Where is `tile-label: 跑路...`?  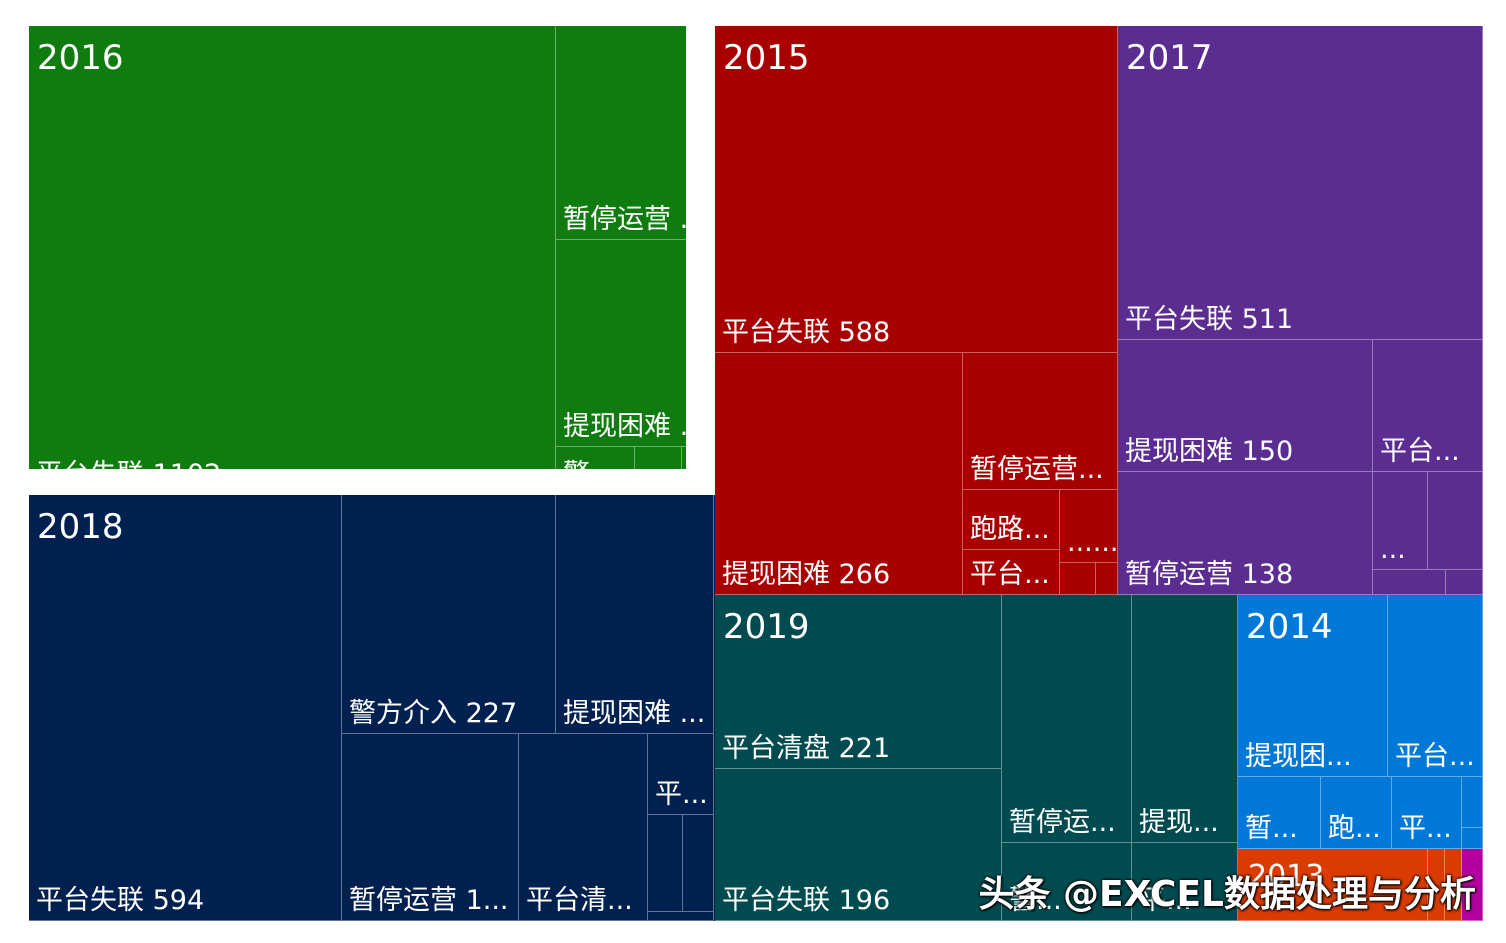 tile-label: 跑路... is located at coordinates (1010, 529).